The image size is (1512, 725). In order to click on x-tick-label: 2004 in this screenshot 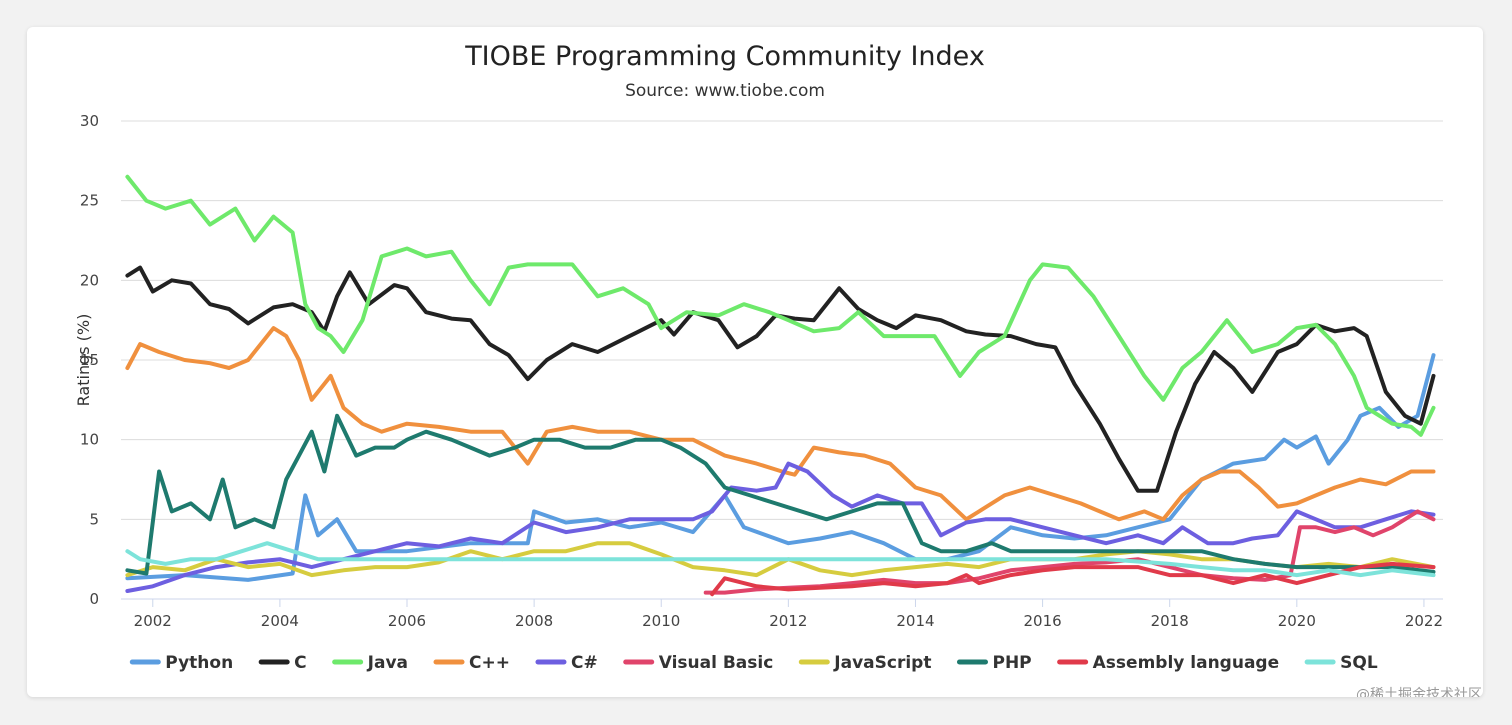, I will do `click(280, 621)`.